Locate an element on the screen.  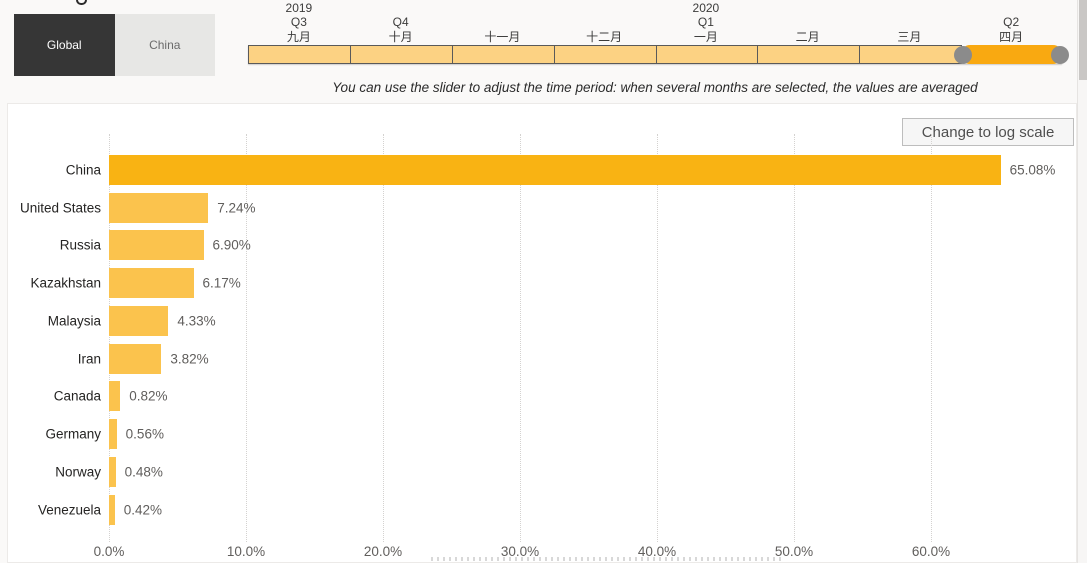
x-axis-tick-label: 20.0% is located at coordinates (383, 551).